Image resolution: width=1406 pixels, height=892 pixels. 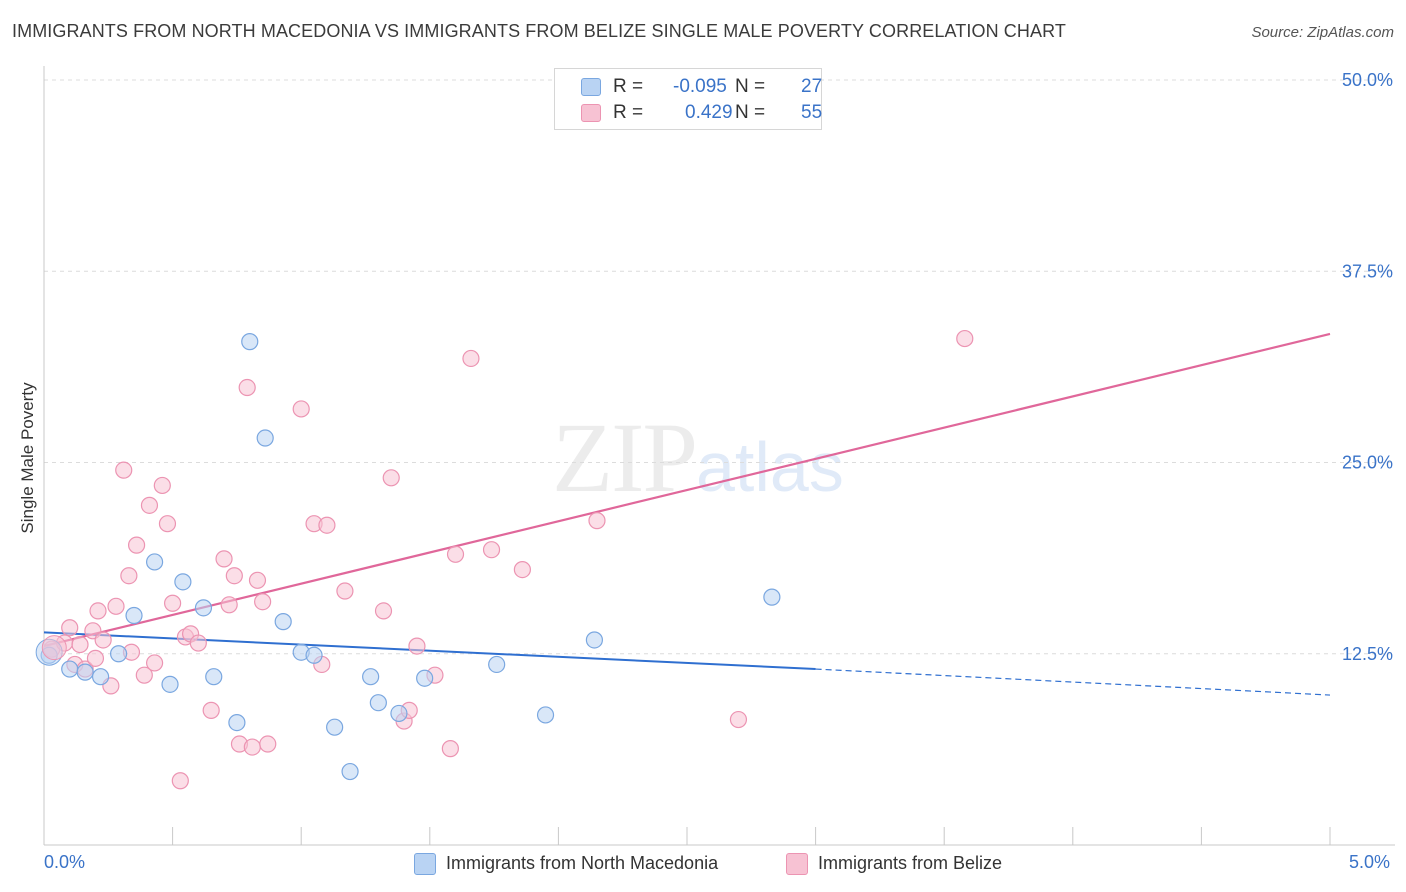 I want to click on watermark: ZIPatlas, so click(x=698, y=457).